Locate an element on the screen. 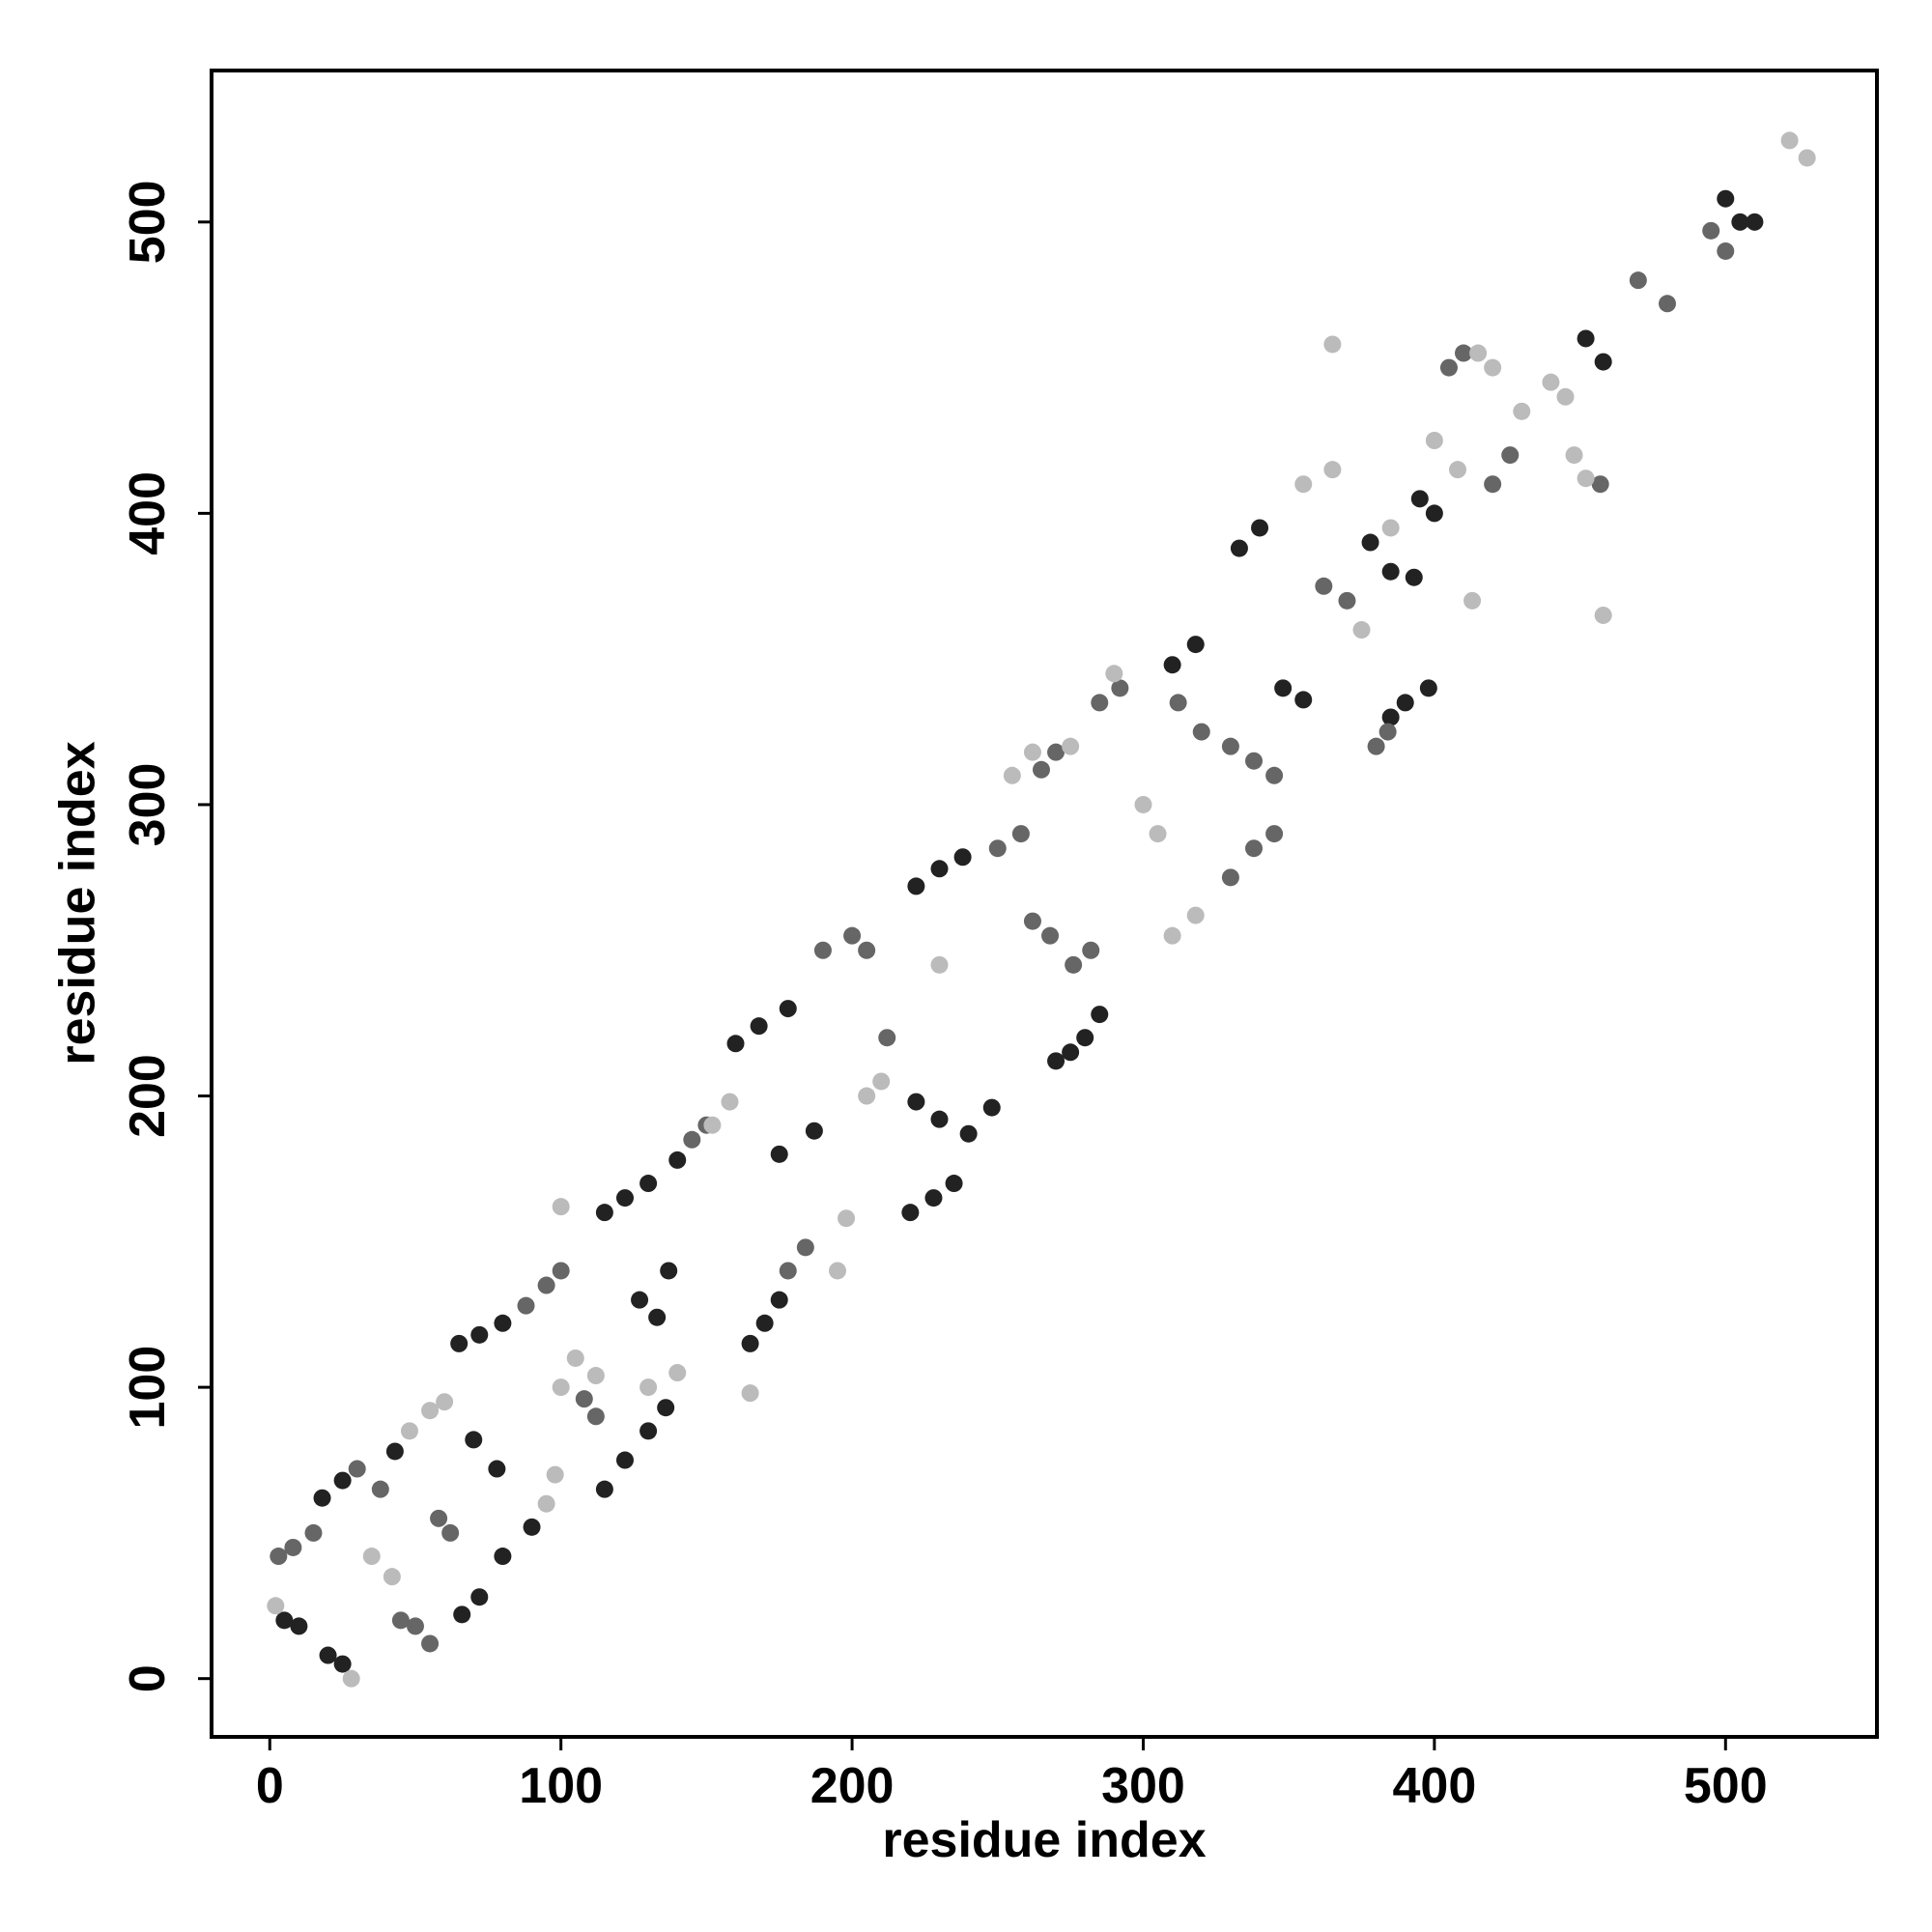  y-tick-label: 0 is located at coordinates (148, 1678).